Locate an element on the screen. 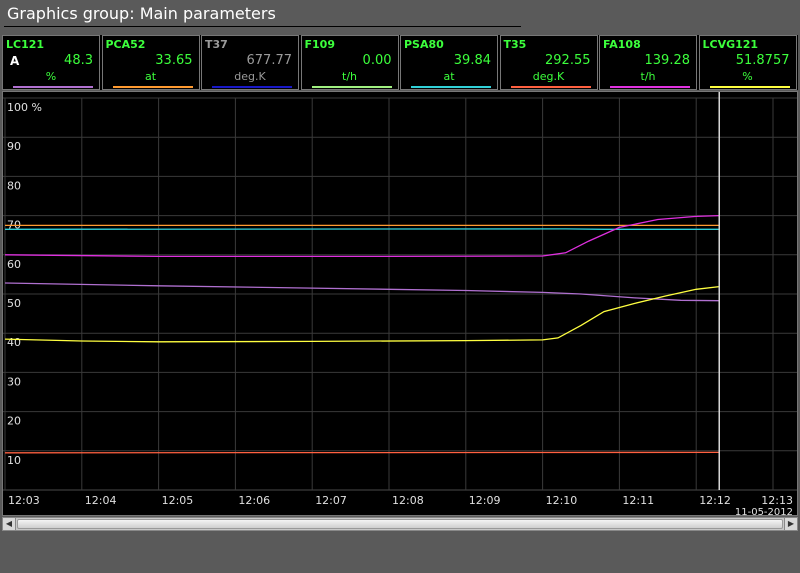 The height and width of the screenshot is (573, 800). param-value: 51.8757 is located at coordinates (762, 60).